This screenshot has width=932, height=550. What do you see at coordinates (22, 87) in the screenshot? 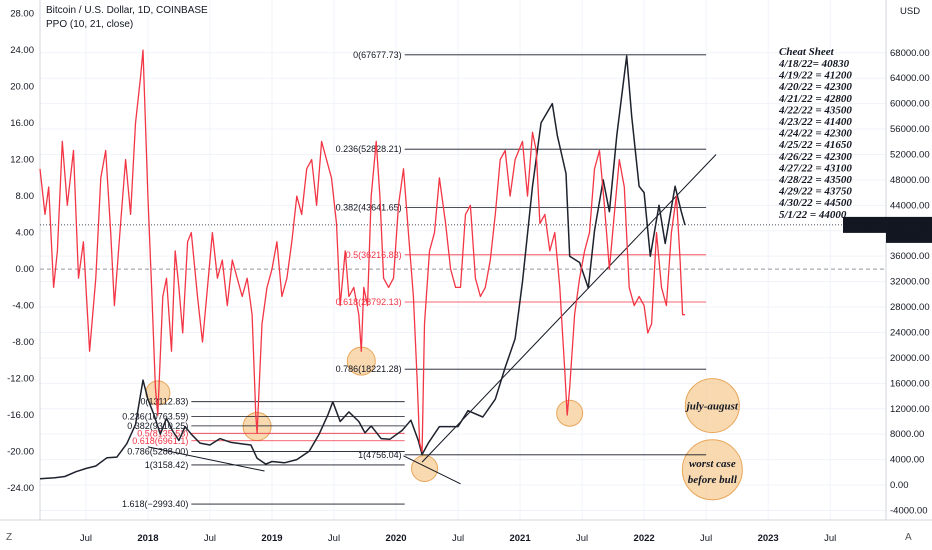
I see `left-tick-label: 20.00` at bounding box center [22, 87].